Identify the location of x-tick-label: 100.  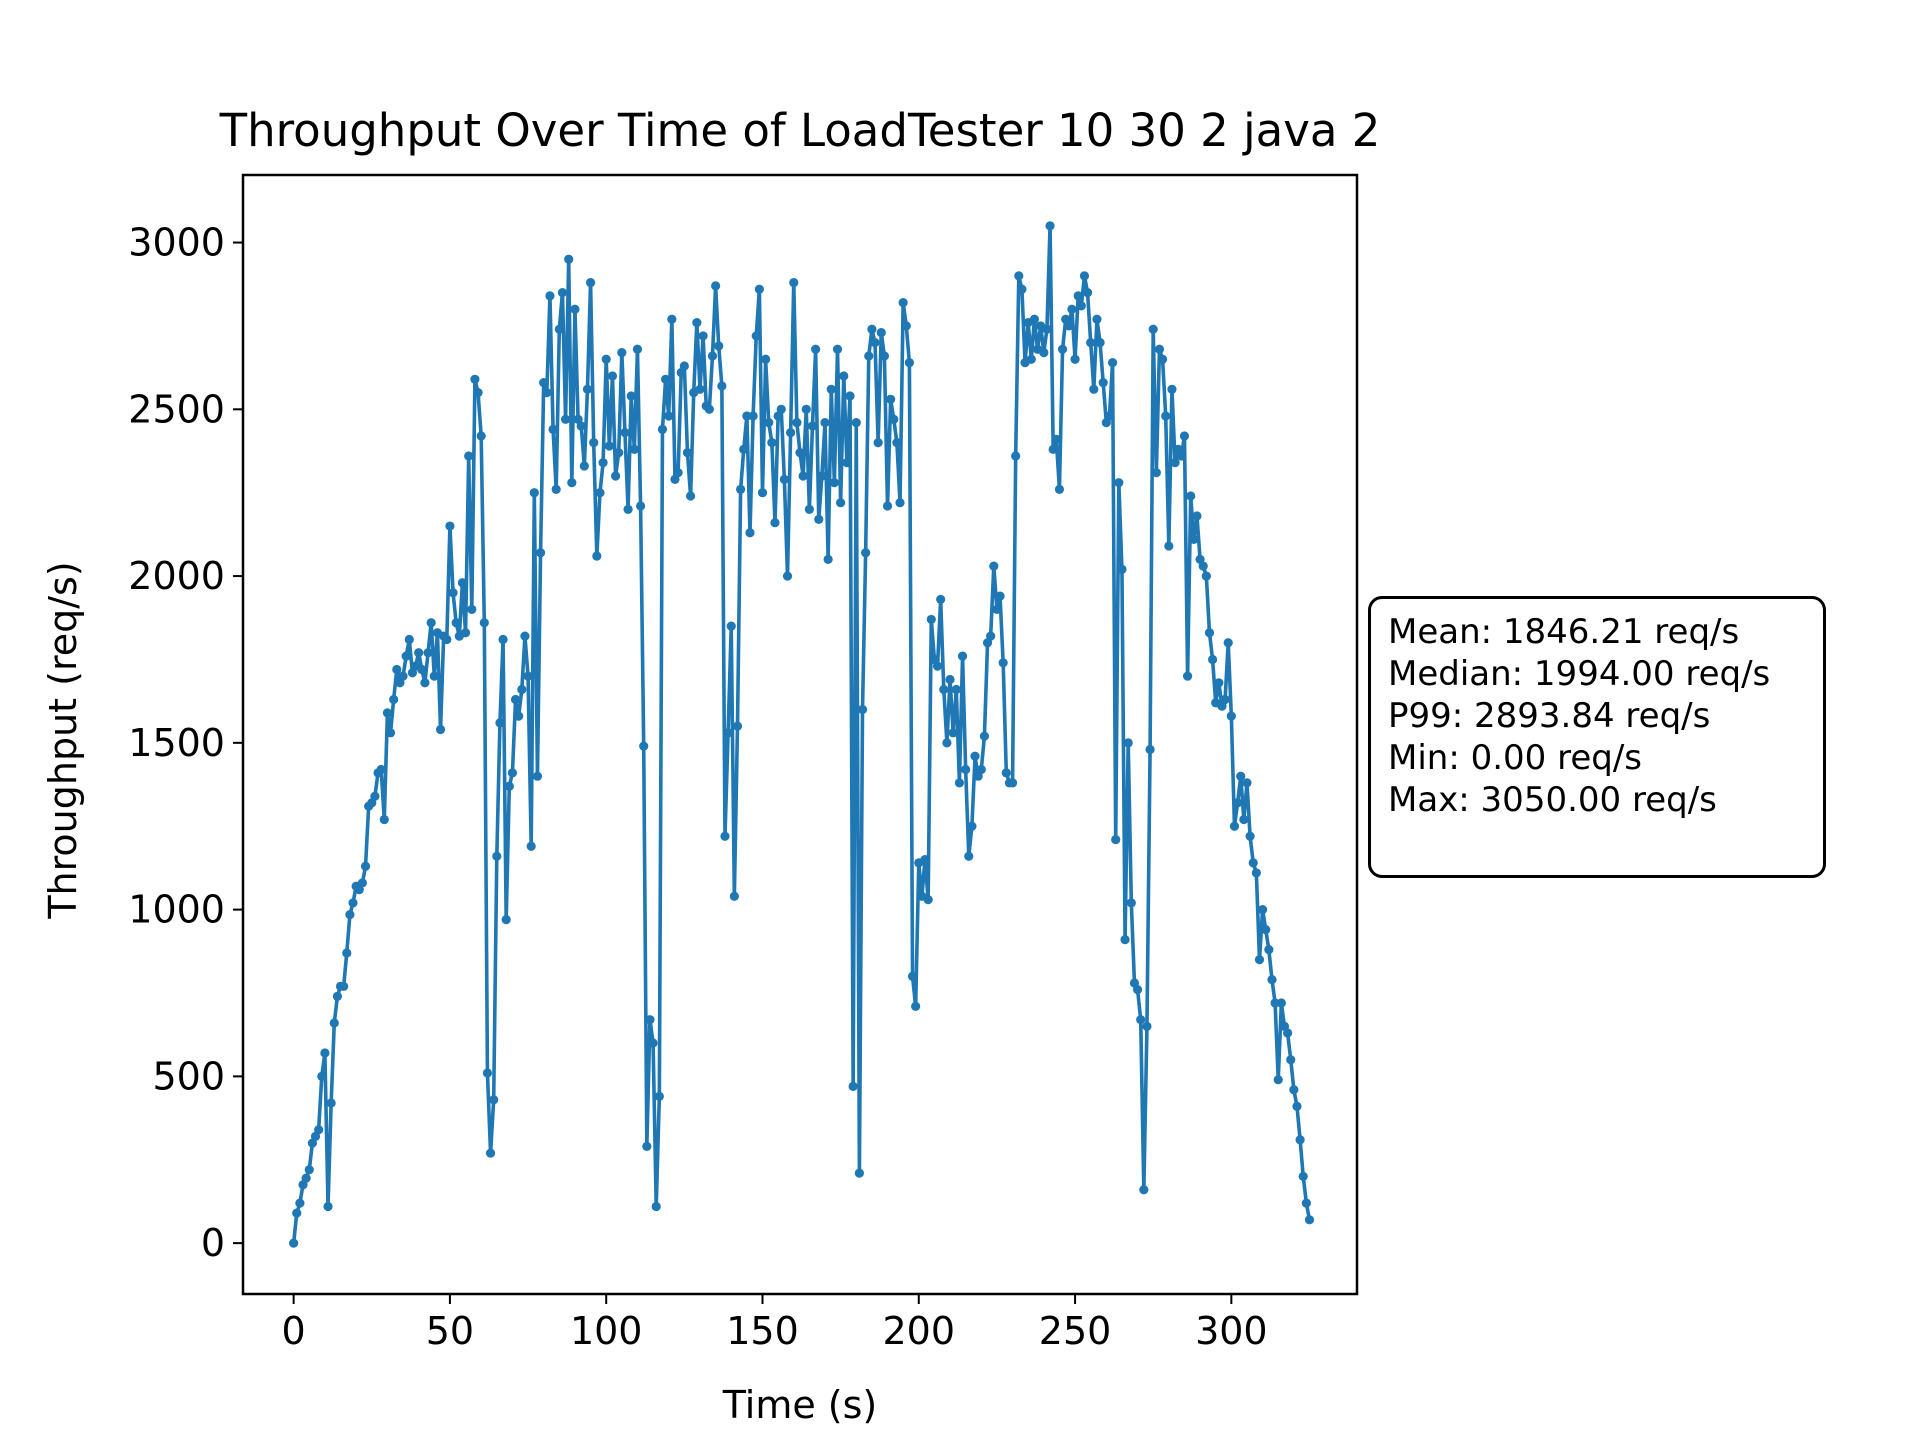
(606, 1331).